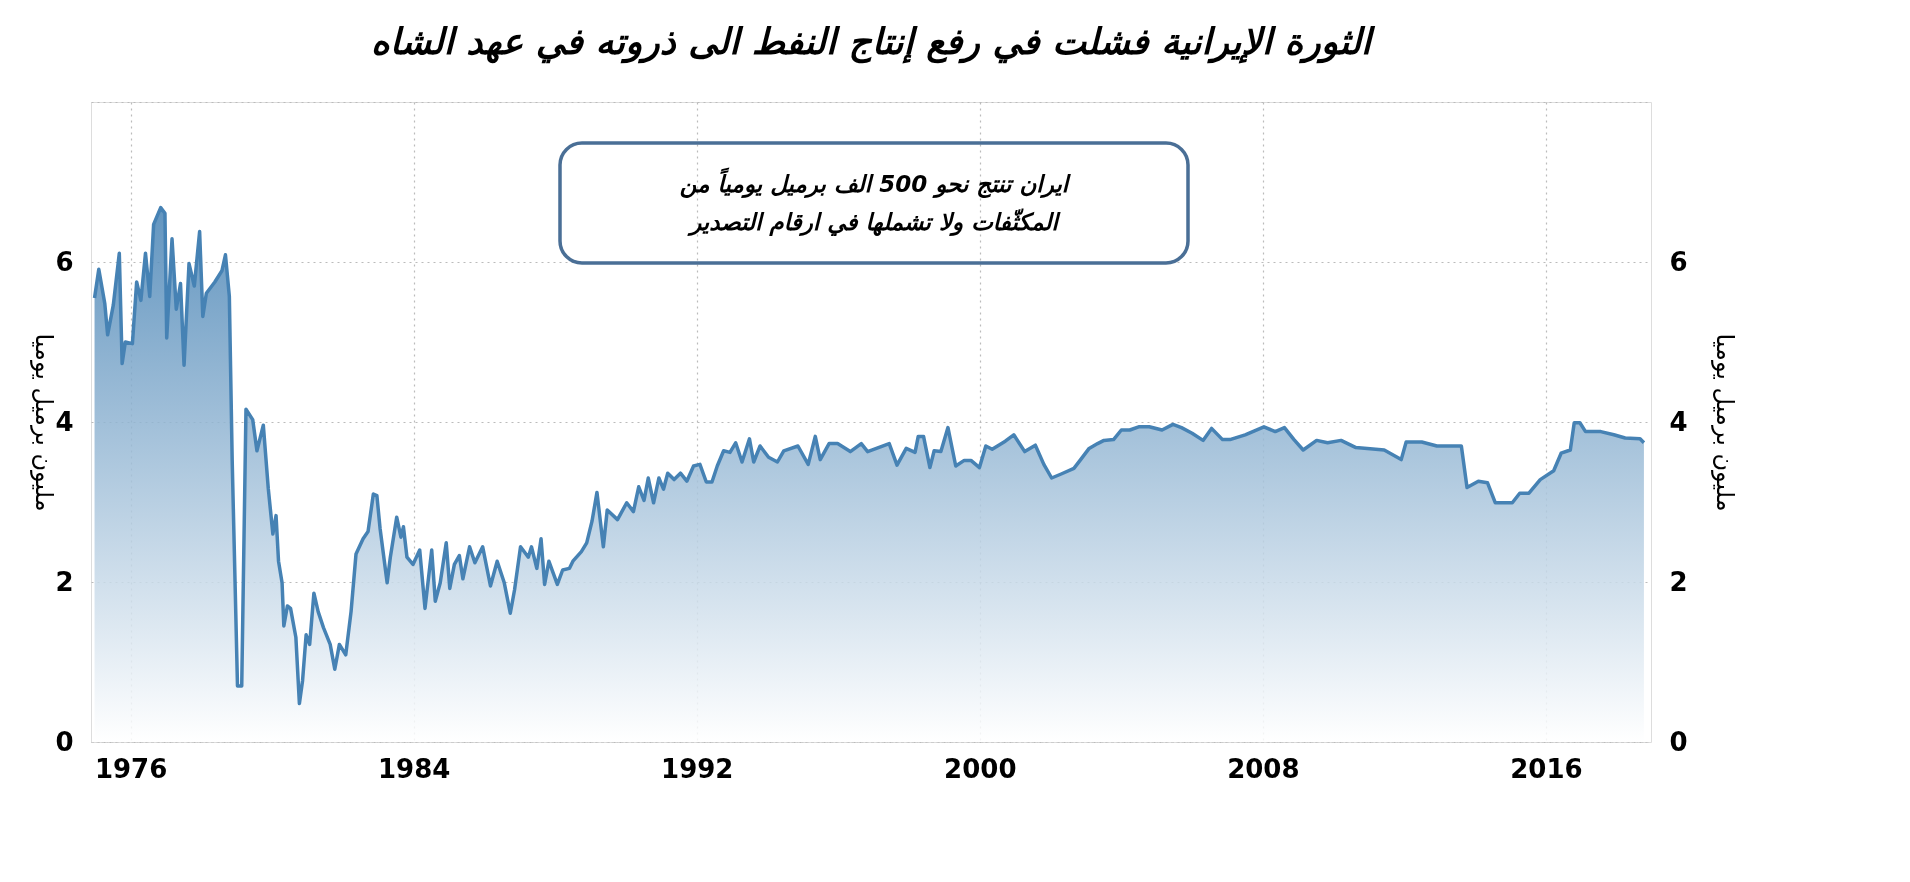 This screenshot has width=1910, height=882. I want to click on y2-tick-label: 6, so click(1678, 261).